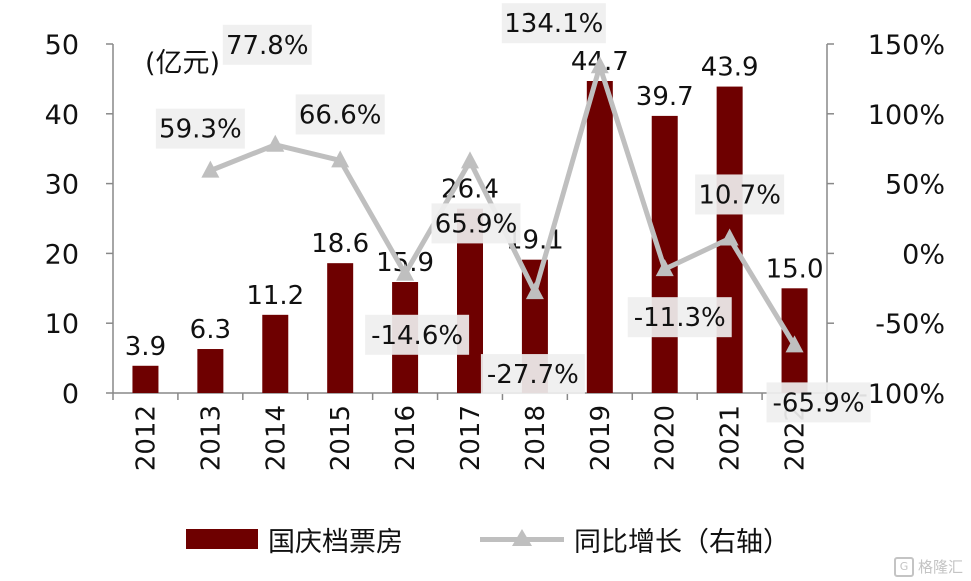 This screenshot has height=581, width=971. Describe the element at coordinates (940, 567) in the screenshot. I see `watermark-text: 格隆汇` at that location.